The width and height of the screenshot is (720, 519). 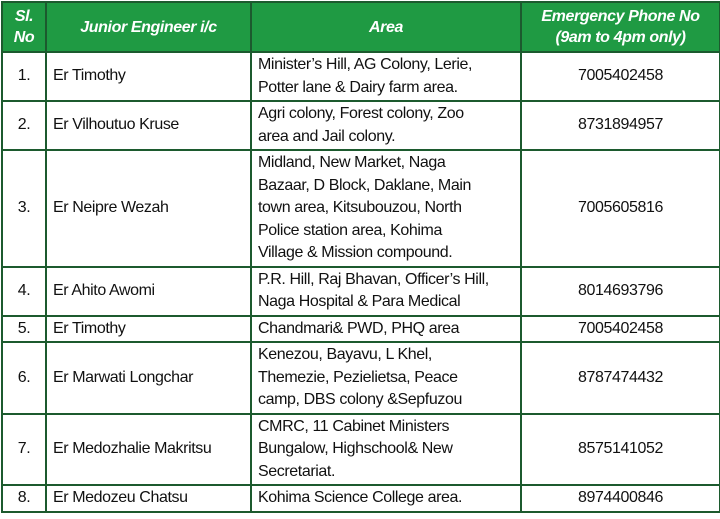 I want to click on text-line: CMRC, 11 Cabinet Ministers, so click(x=354, y=426).